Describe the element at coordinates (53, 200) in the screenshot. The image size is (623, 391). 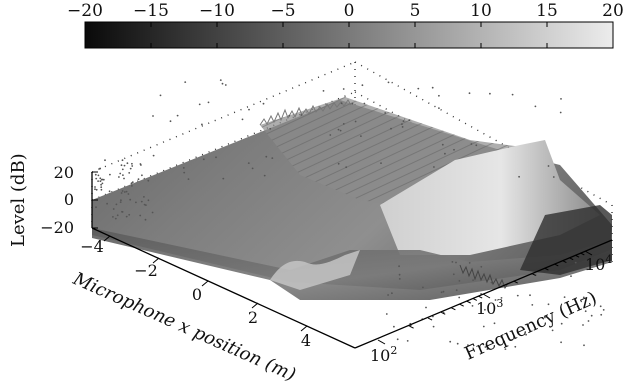
I see `z-axis: 20 0 −20 Level (dB)` at that location.